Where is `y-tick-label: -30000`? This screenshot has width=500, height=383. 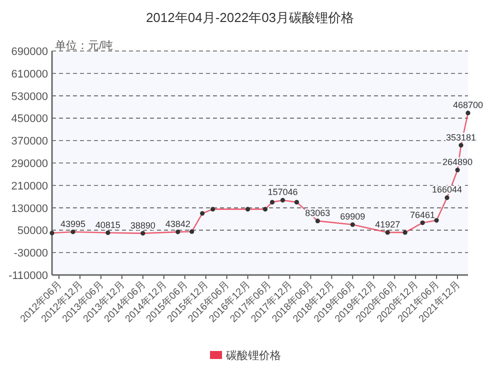 y-tick-label: -30000 is located at coordinates (31, 254).